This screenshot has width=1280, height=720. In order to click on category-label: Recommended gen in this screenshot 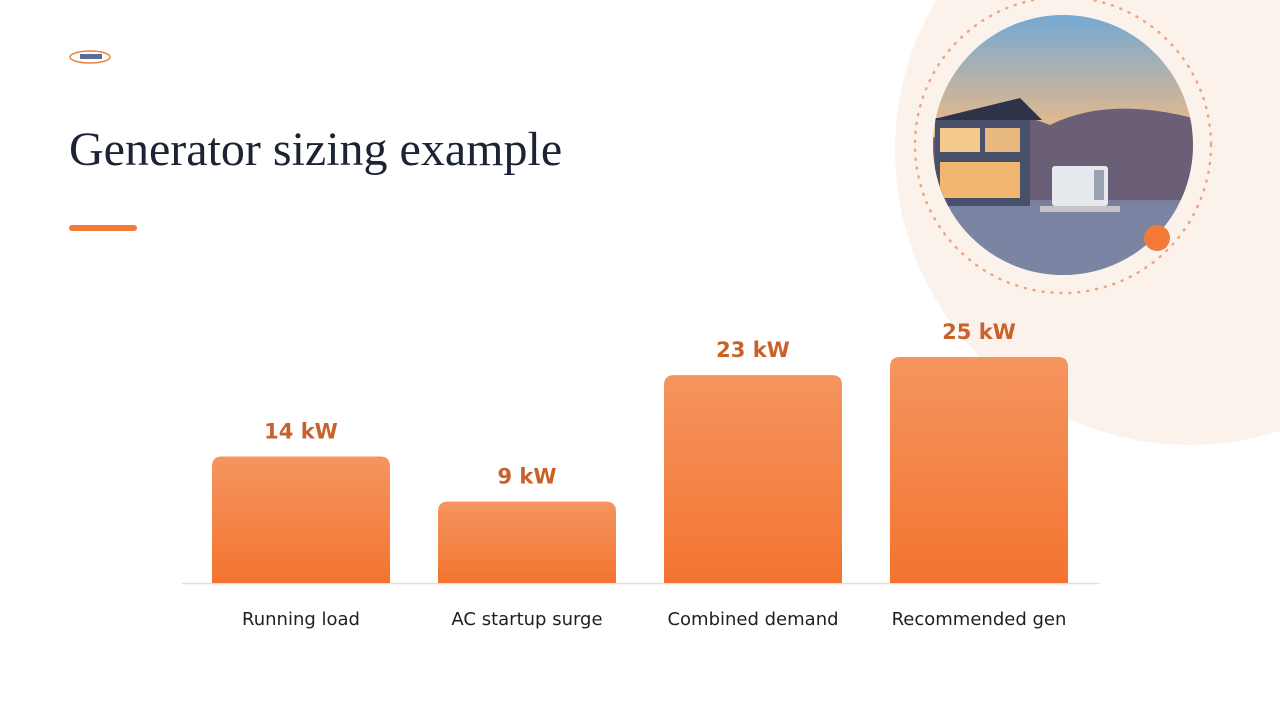, I will do `click(979, 619)`.